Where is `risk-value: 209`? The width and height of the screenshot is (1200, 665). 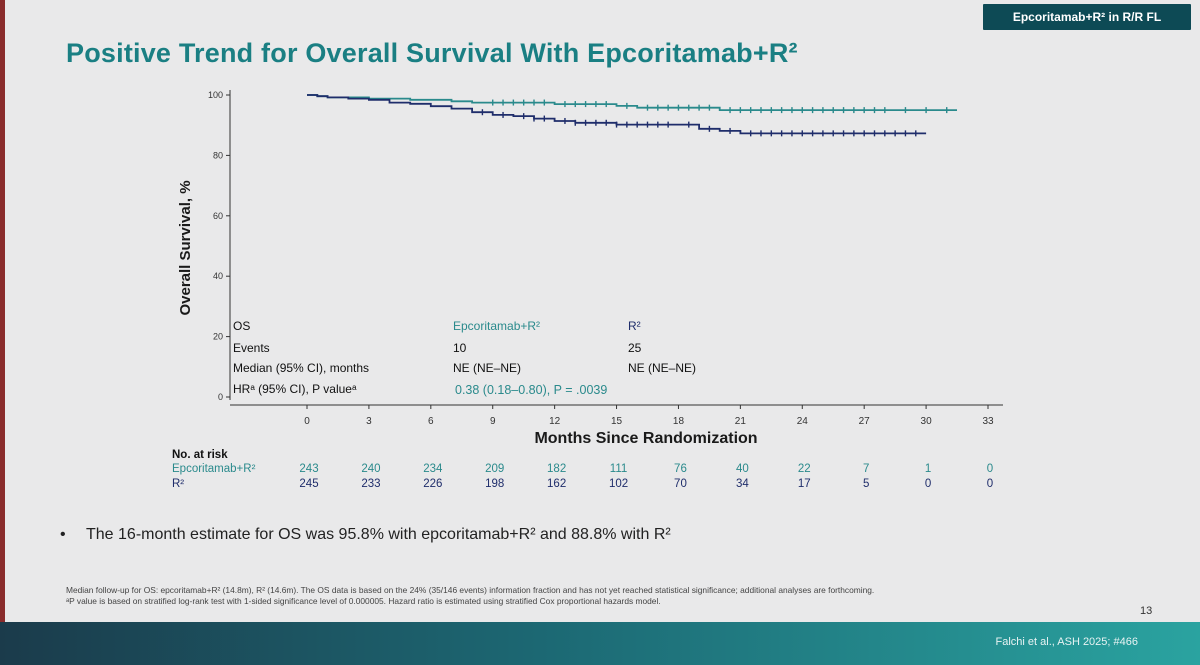
risk-value: 209 is located at coordinates (494, 469).